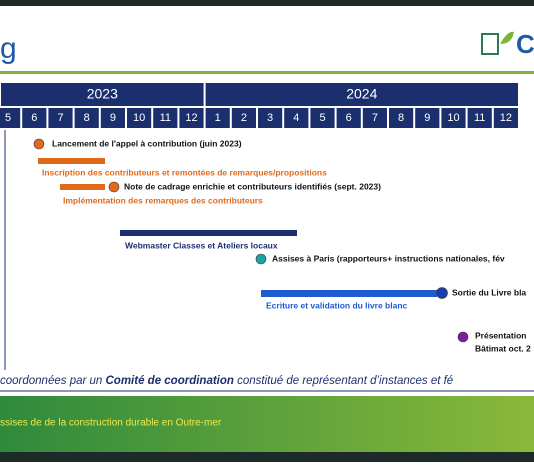 Image resolution: width=534 pixels, height=467 pixels. I want to click on month-label: 3, so click(270, 118).